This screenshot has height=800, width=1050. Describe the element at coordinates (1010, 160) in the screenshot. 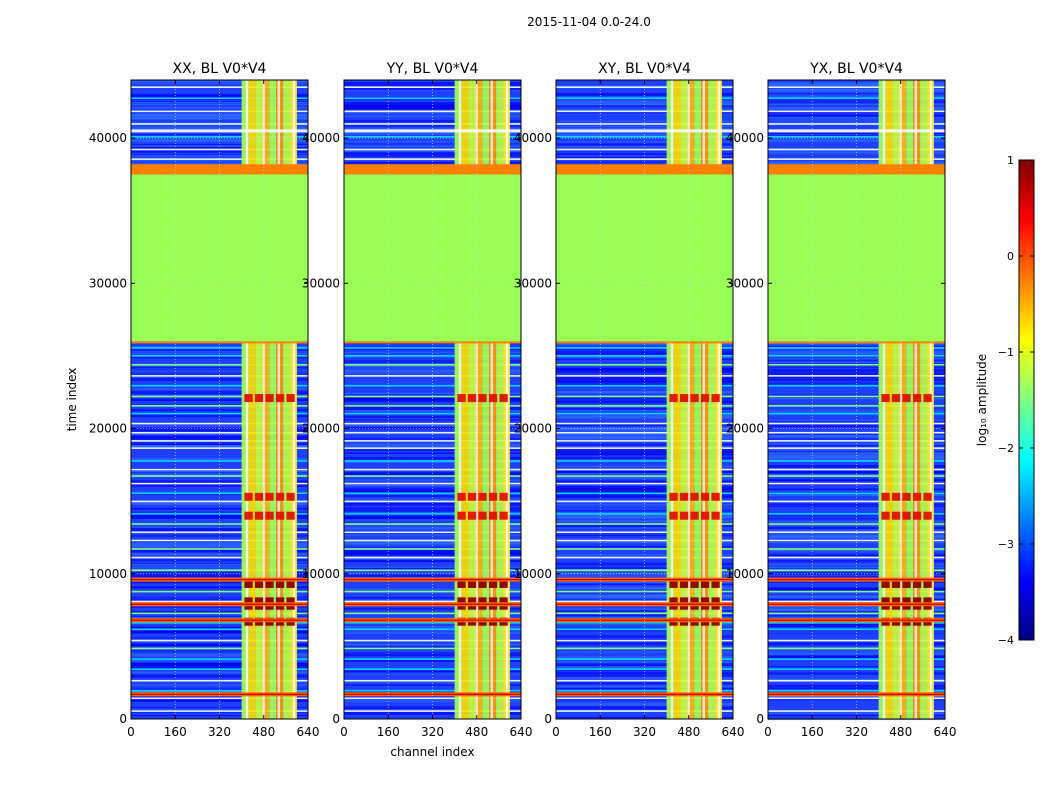

I see `colorbar-tick-label: 1` at that location.